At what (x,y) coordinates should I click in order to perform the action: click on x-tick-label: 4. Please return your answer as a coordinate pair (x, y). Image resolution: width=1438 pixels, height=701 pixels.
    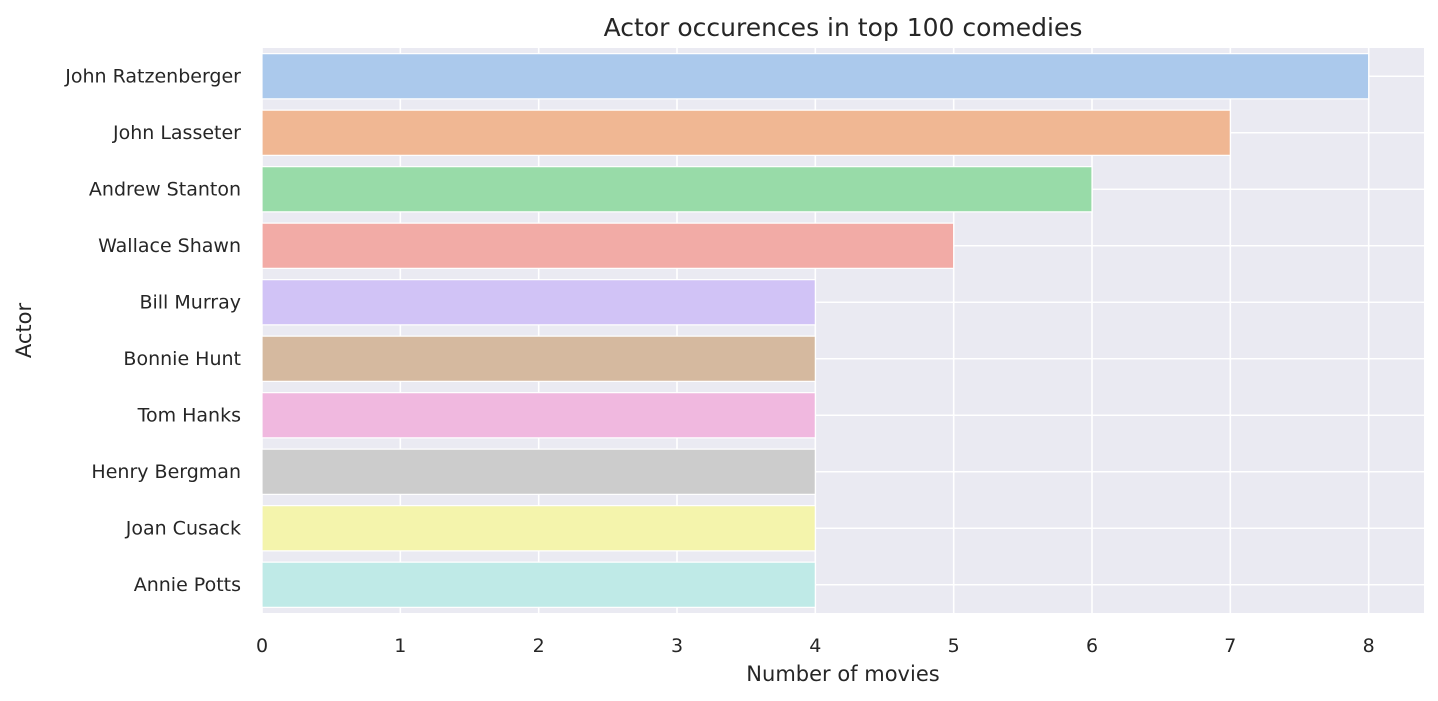
    Looking at the image, I should click on (815, 646).